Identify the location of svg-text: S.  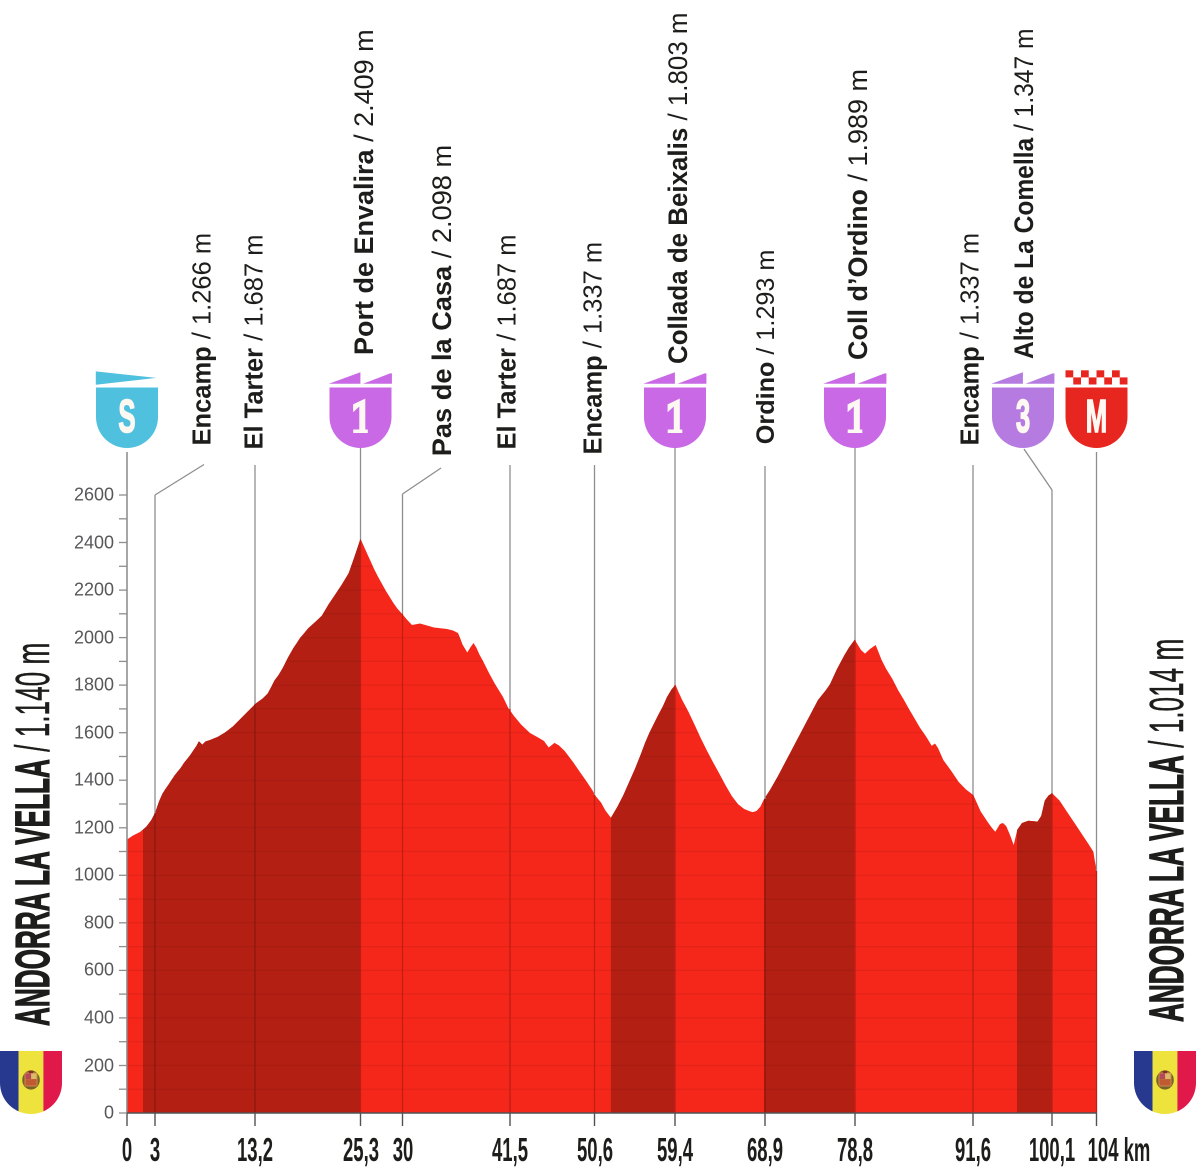
(126, 416).